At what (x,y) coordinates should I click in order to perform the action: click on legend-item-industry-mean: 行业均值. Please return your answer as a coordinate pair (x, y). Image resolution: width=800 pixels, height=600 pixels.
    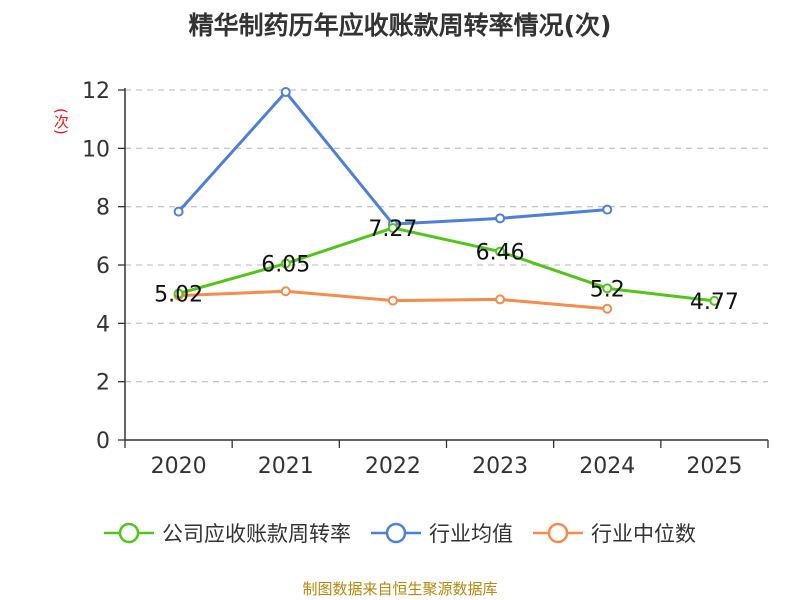
    Looking at the image, I should click on (442, 533).